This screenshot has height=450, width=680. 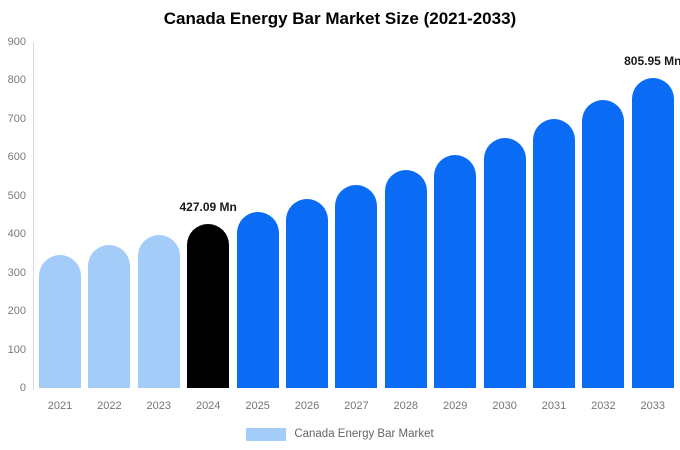 I want to click on x-axis-label-2025: 2025, so click(x=257, y=406).